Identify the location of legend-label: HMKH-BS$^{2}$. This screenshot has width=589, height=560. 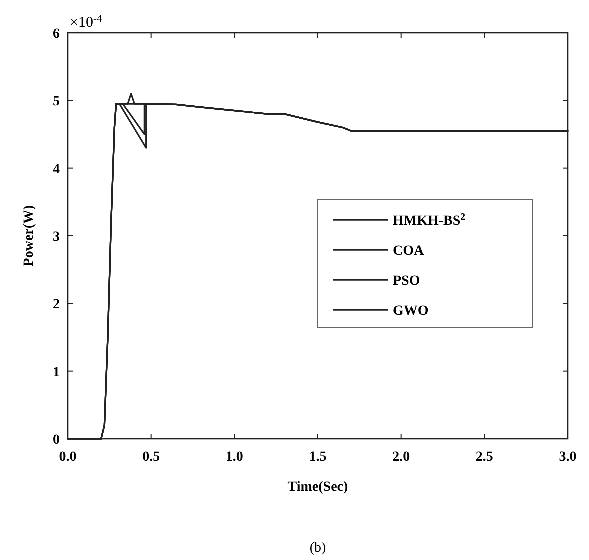
(429, 220).